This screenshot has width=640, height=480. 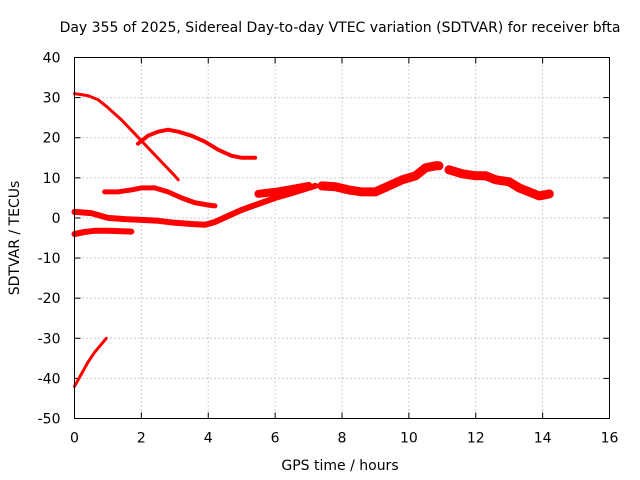 What do you see at coordinates (52, 139) in the screenshot?
I see `y-tick-label: 20` at bounding box center [52, 139].